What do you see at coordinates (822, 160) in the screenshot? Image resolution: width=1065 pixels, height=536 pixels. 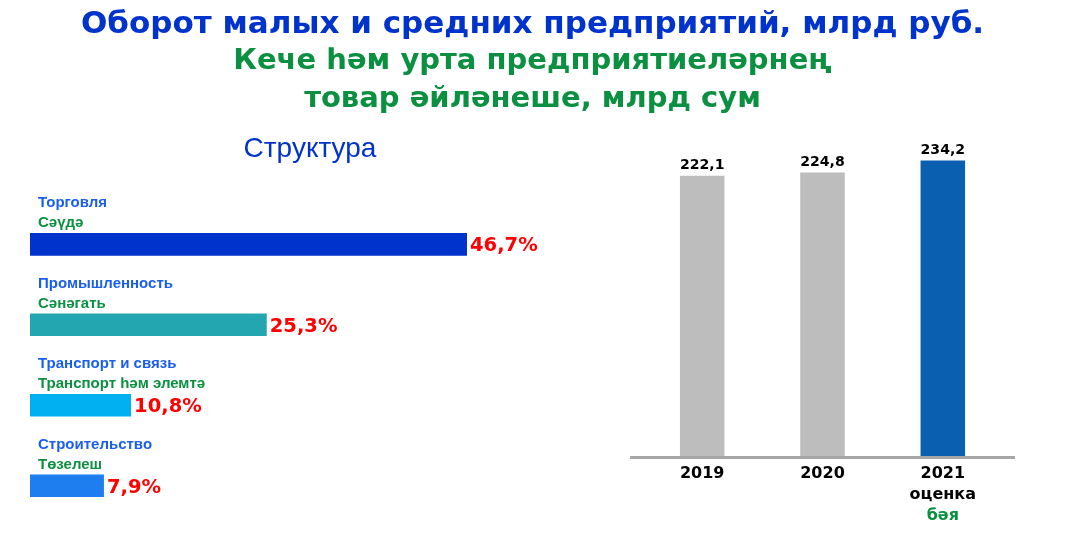 I see `data-label: 224,8` at bounding box center [822, 160].